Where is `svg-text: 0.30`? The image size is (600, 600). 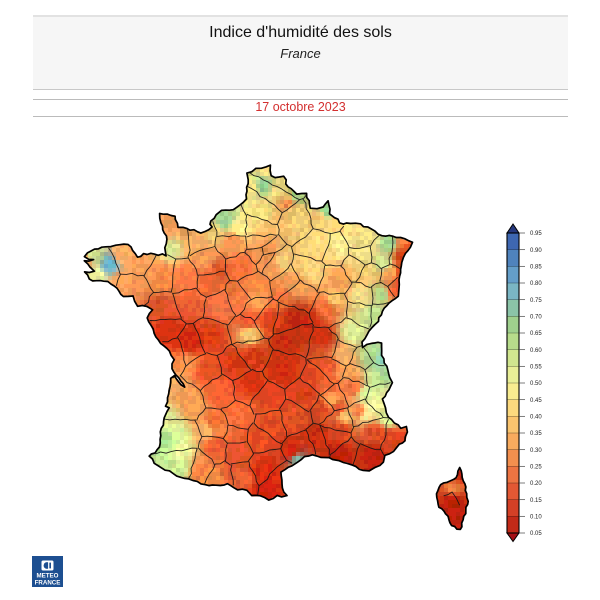
svg-text: 0.30 is located at coordinates (536, 451).